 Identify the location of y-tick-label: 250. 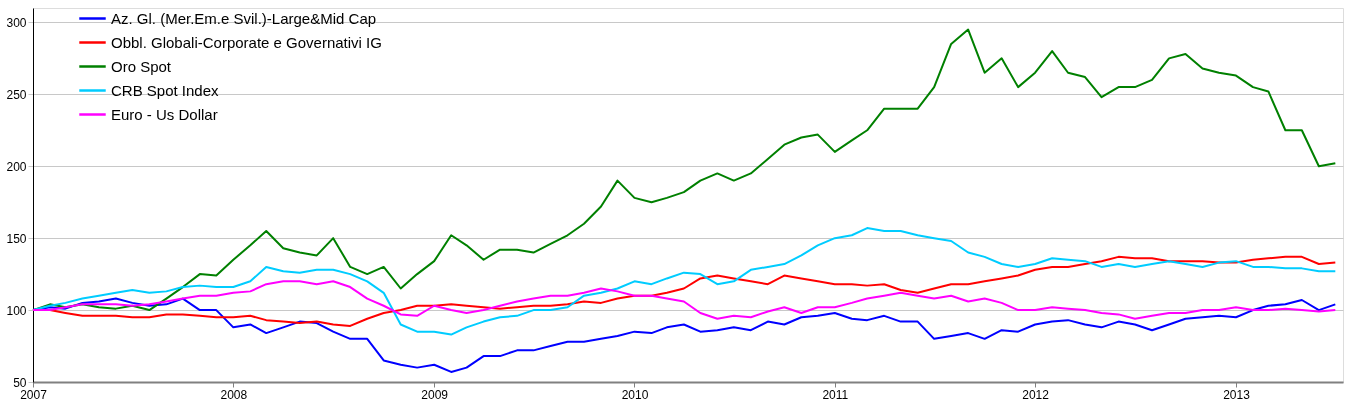
(16, 94).